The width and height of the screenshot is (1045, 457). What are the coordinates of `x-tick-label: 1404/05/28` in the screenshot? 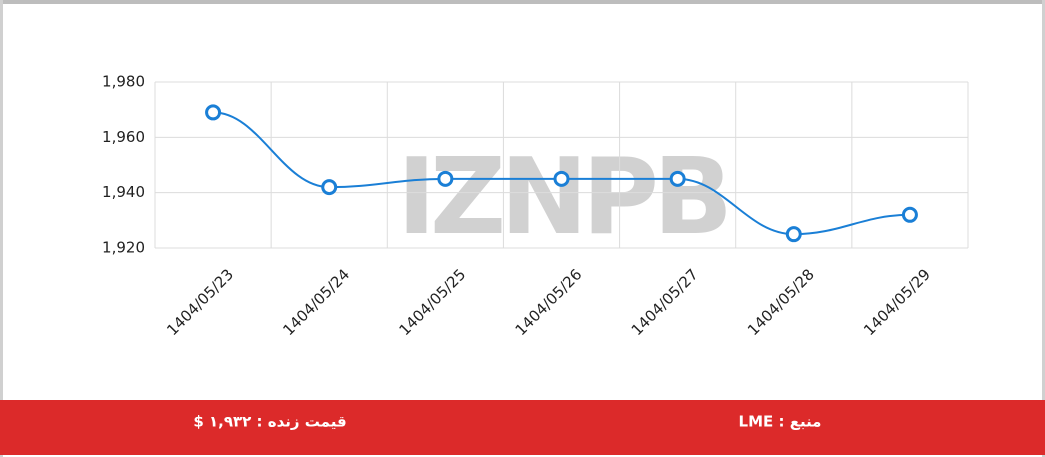 It's located at (781, 302).